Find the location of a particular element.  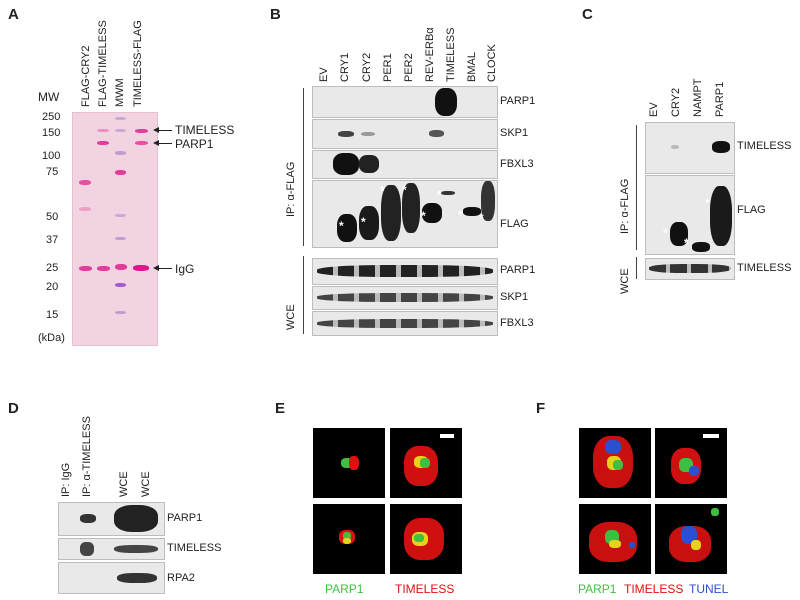

blot-wce-fbxl3 is located at coordinates (405, 323).